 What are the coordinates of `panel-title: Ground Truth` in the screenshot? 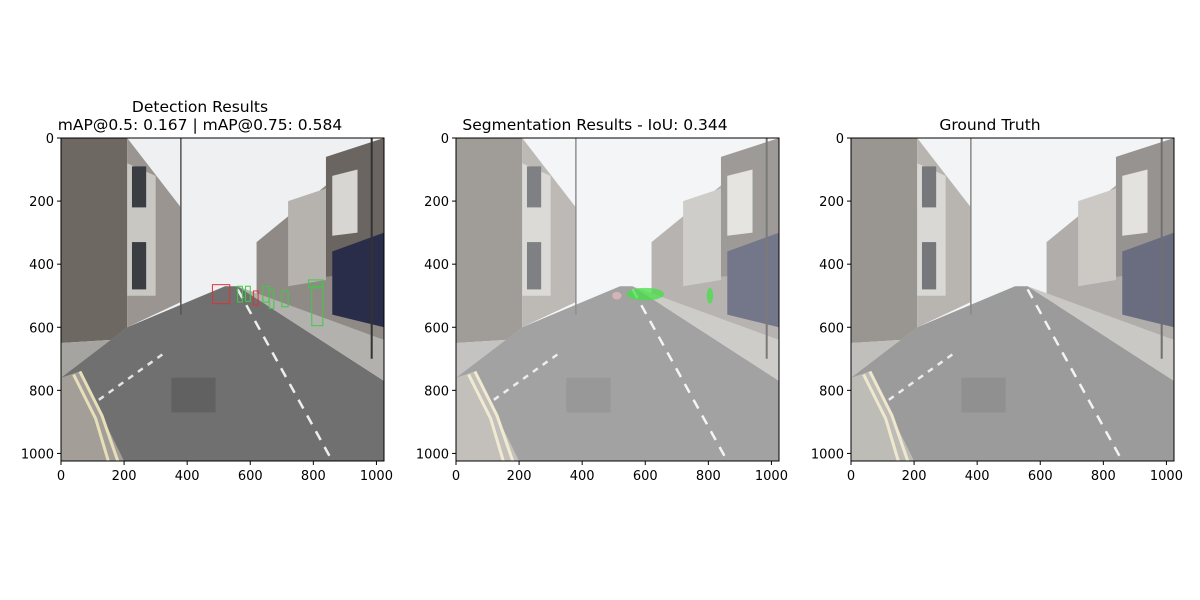 It's located at (990, 125).